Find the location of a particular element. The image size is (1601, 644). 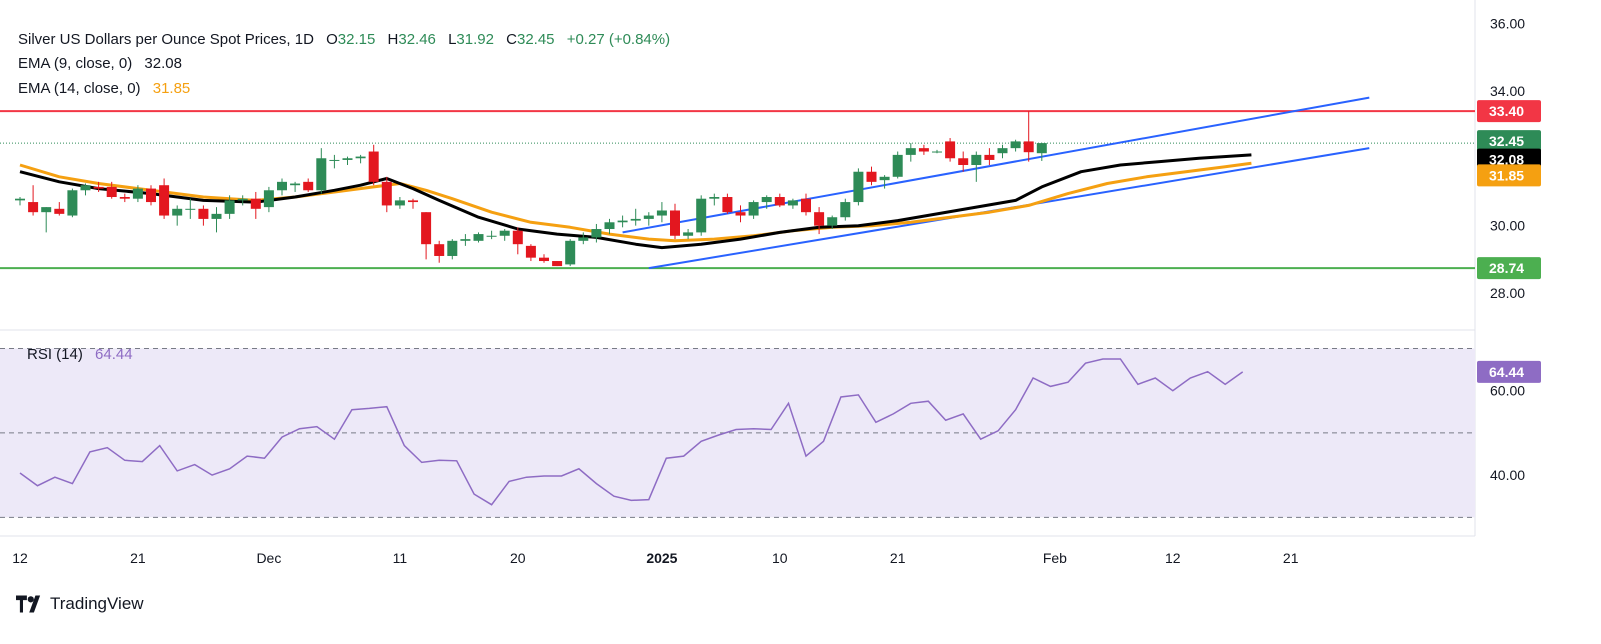

rsi-tag-bg is located at coordinates (1509, 371).